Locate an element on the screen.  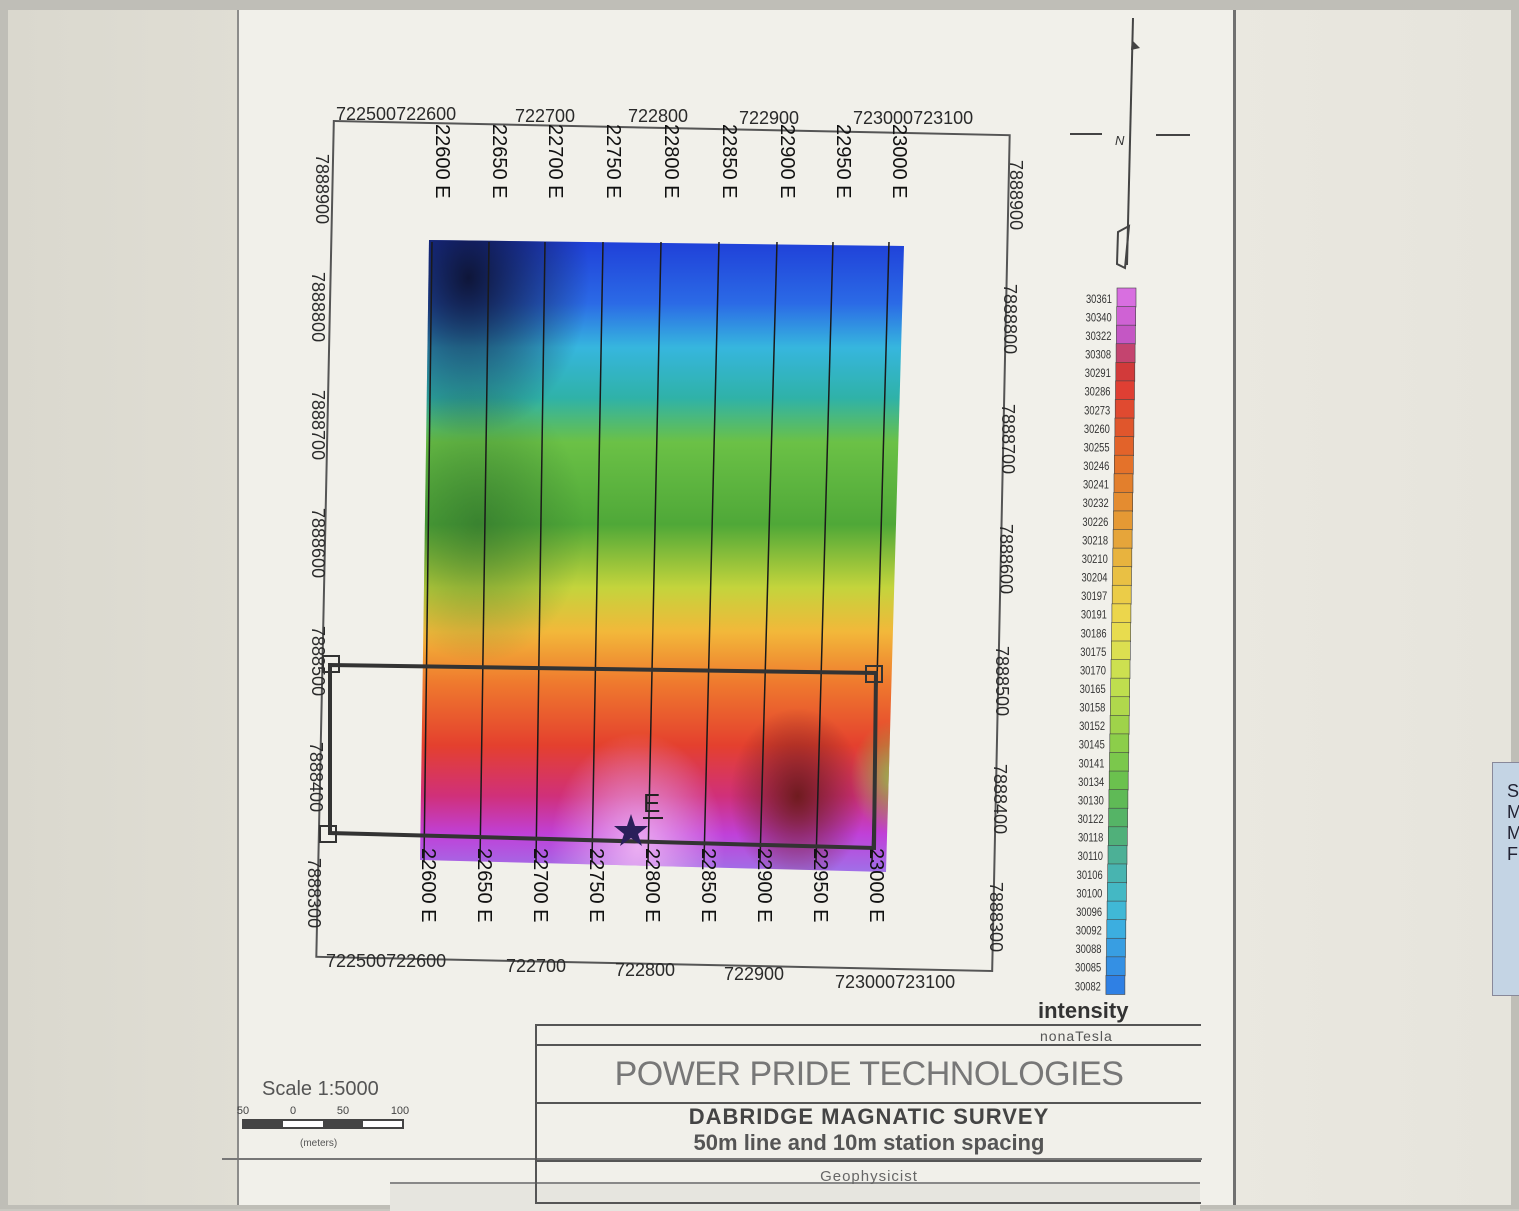
legend-value: 30186 is located at coordinates (1094, 633).